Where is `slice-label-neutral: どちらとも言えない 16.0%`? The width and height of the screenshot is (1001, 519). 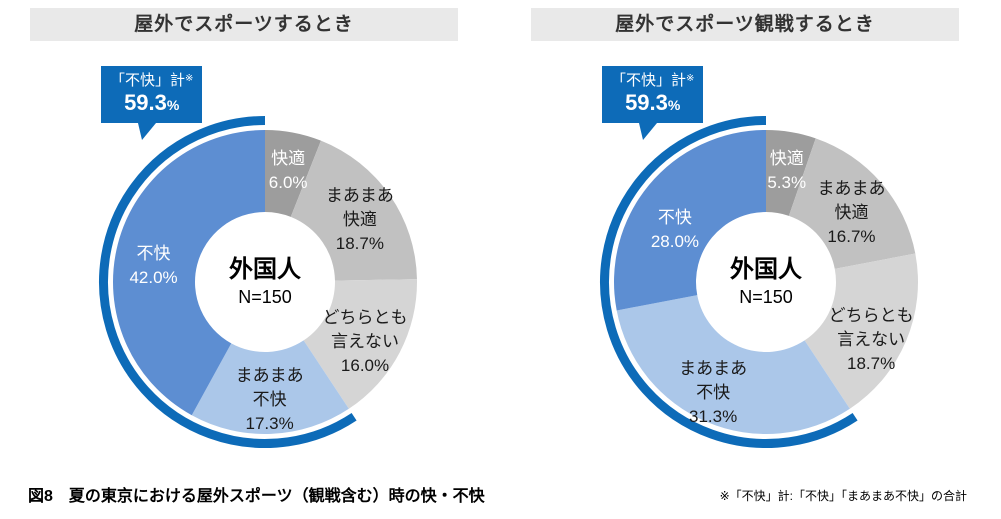 slice-label-neutral: どちらとも言えない 16.0% is located at coordinates (365, 342).